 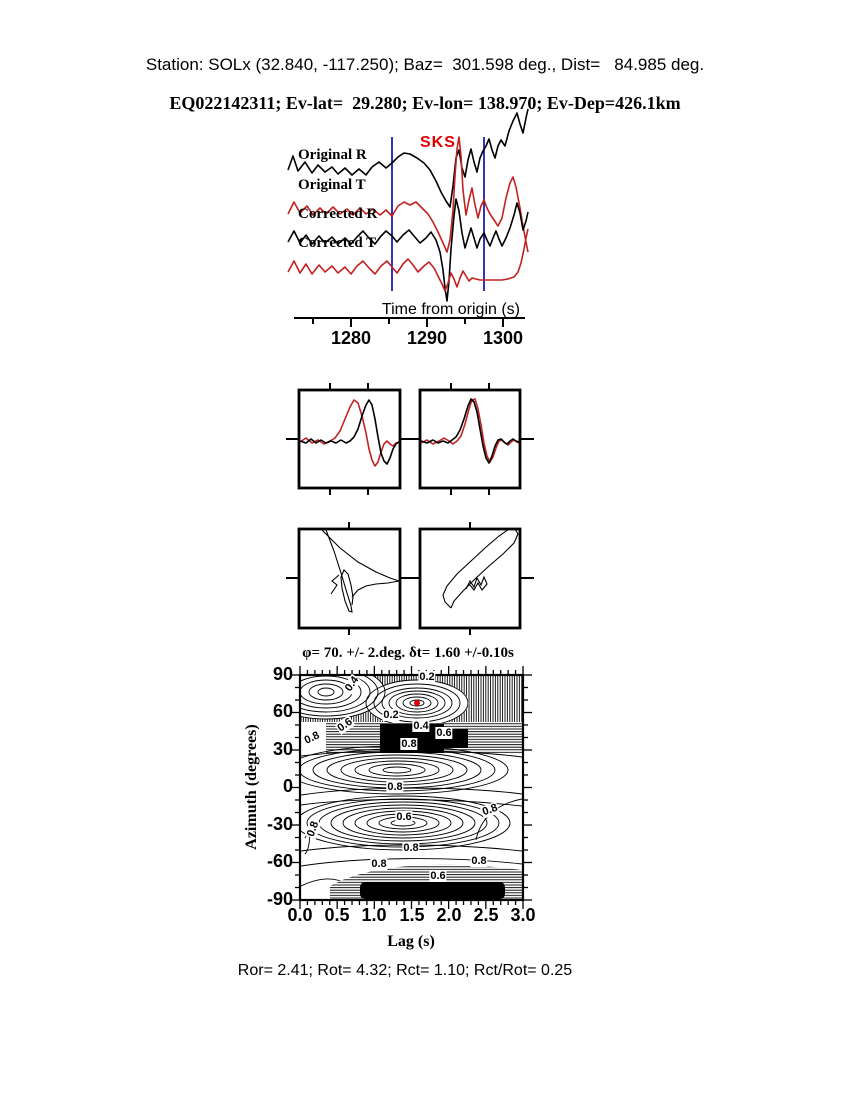 I want to click on contour-label: 0.4, so click(x=421, y=726).